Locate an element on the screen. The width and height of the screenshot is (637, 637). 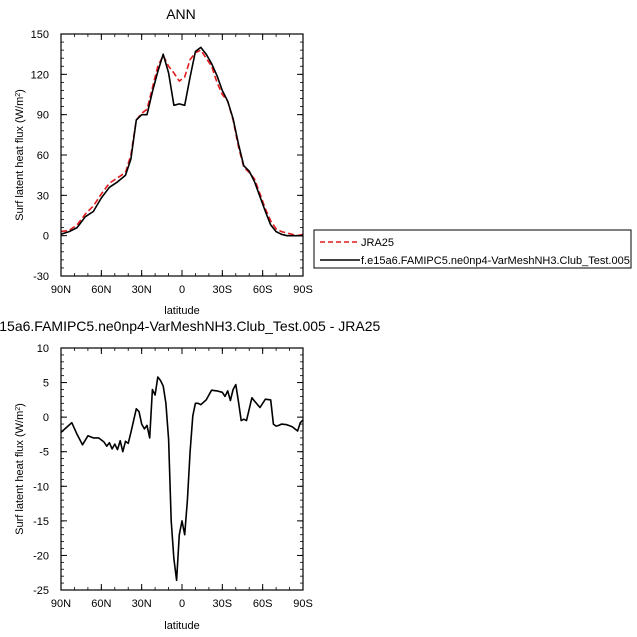
bottom-xtick-label: 60N is located at coordinates (101, 604).